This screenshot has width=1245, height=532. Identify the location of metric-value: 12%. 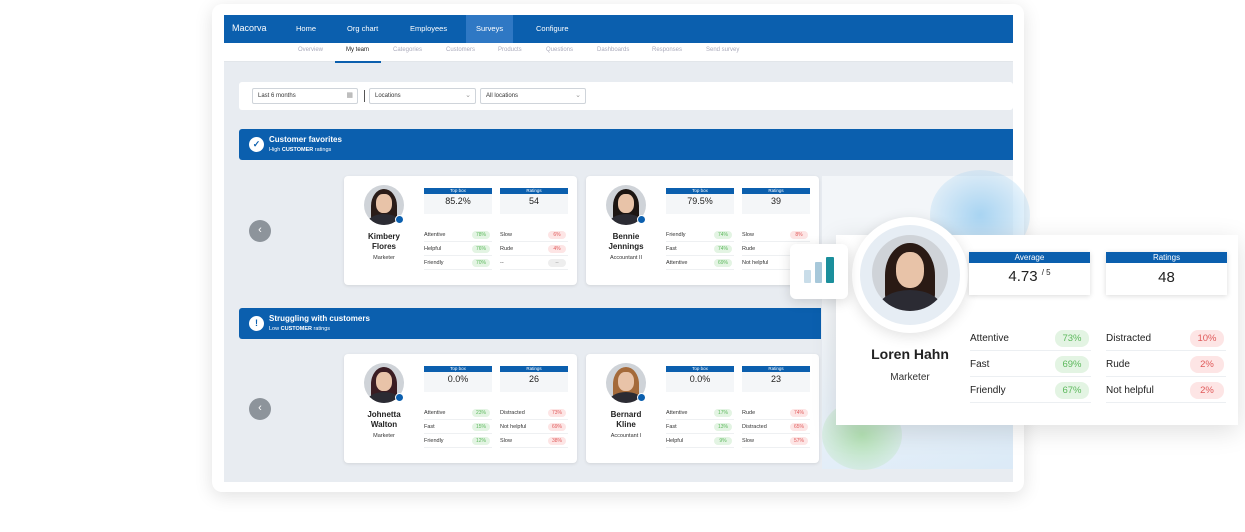
(481, 441).